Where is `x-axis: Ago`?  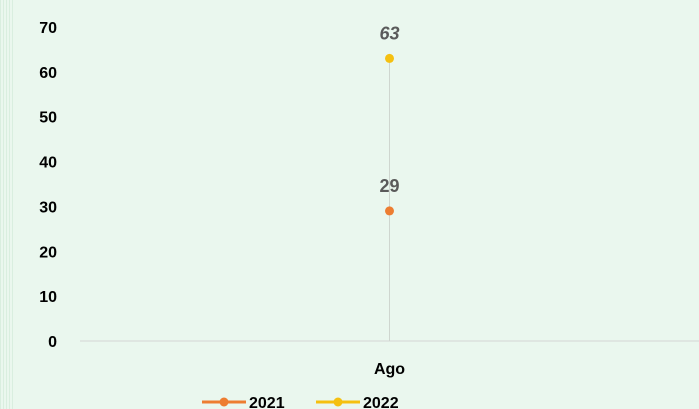
x-axis: Ago is located at coordinates (389, 369).